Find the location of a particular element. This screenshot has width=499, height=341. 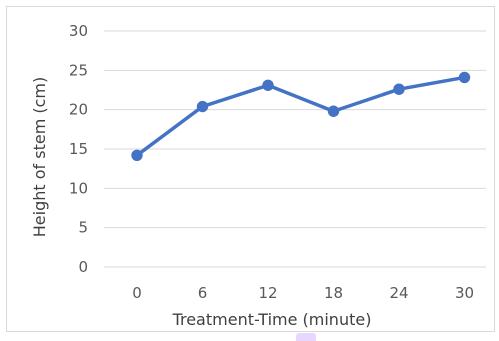

y-tick-label-15: 15 is located at coordinates (78, 149).